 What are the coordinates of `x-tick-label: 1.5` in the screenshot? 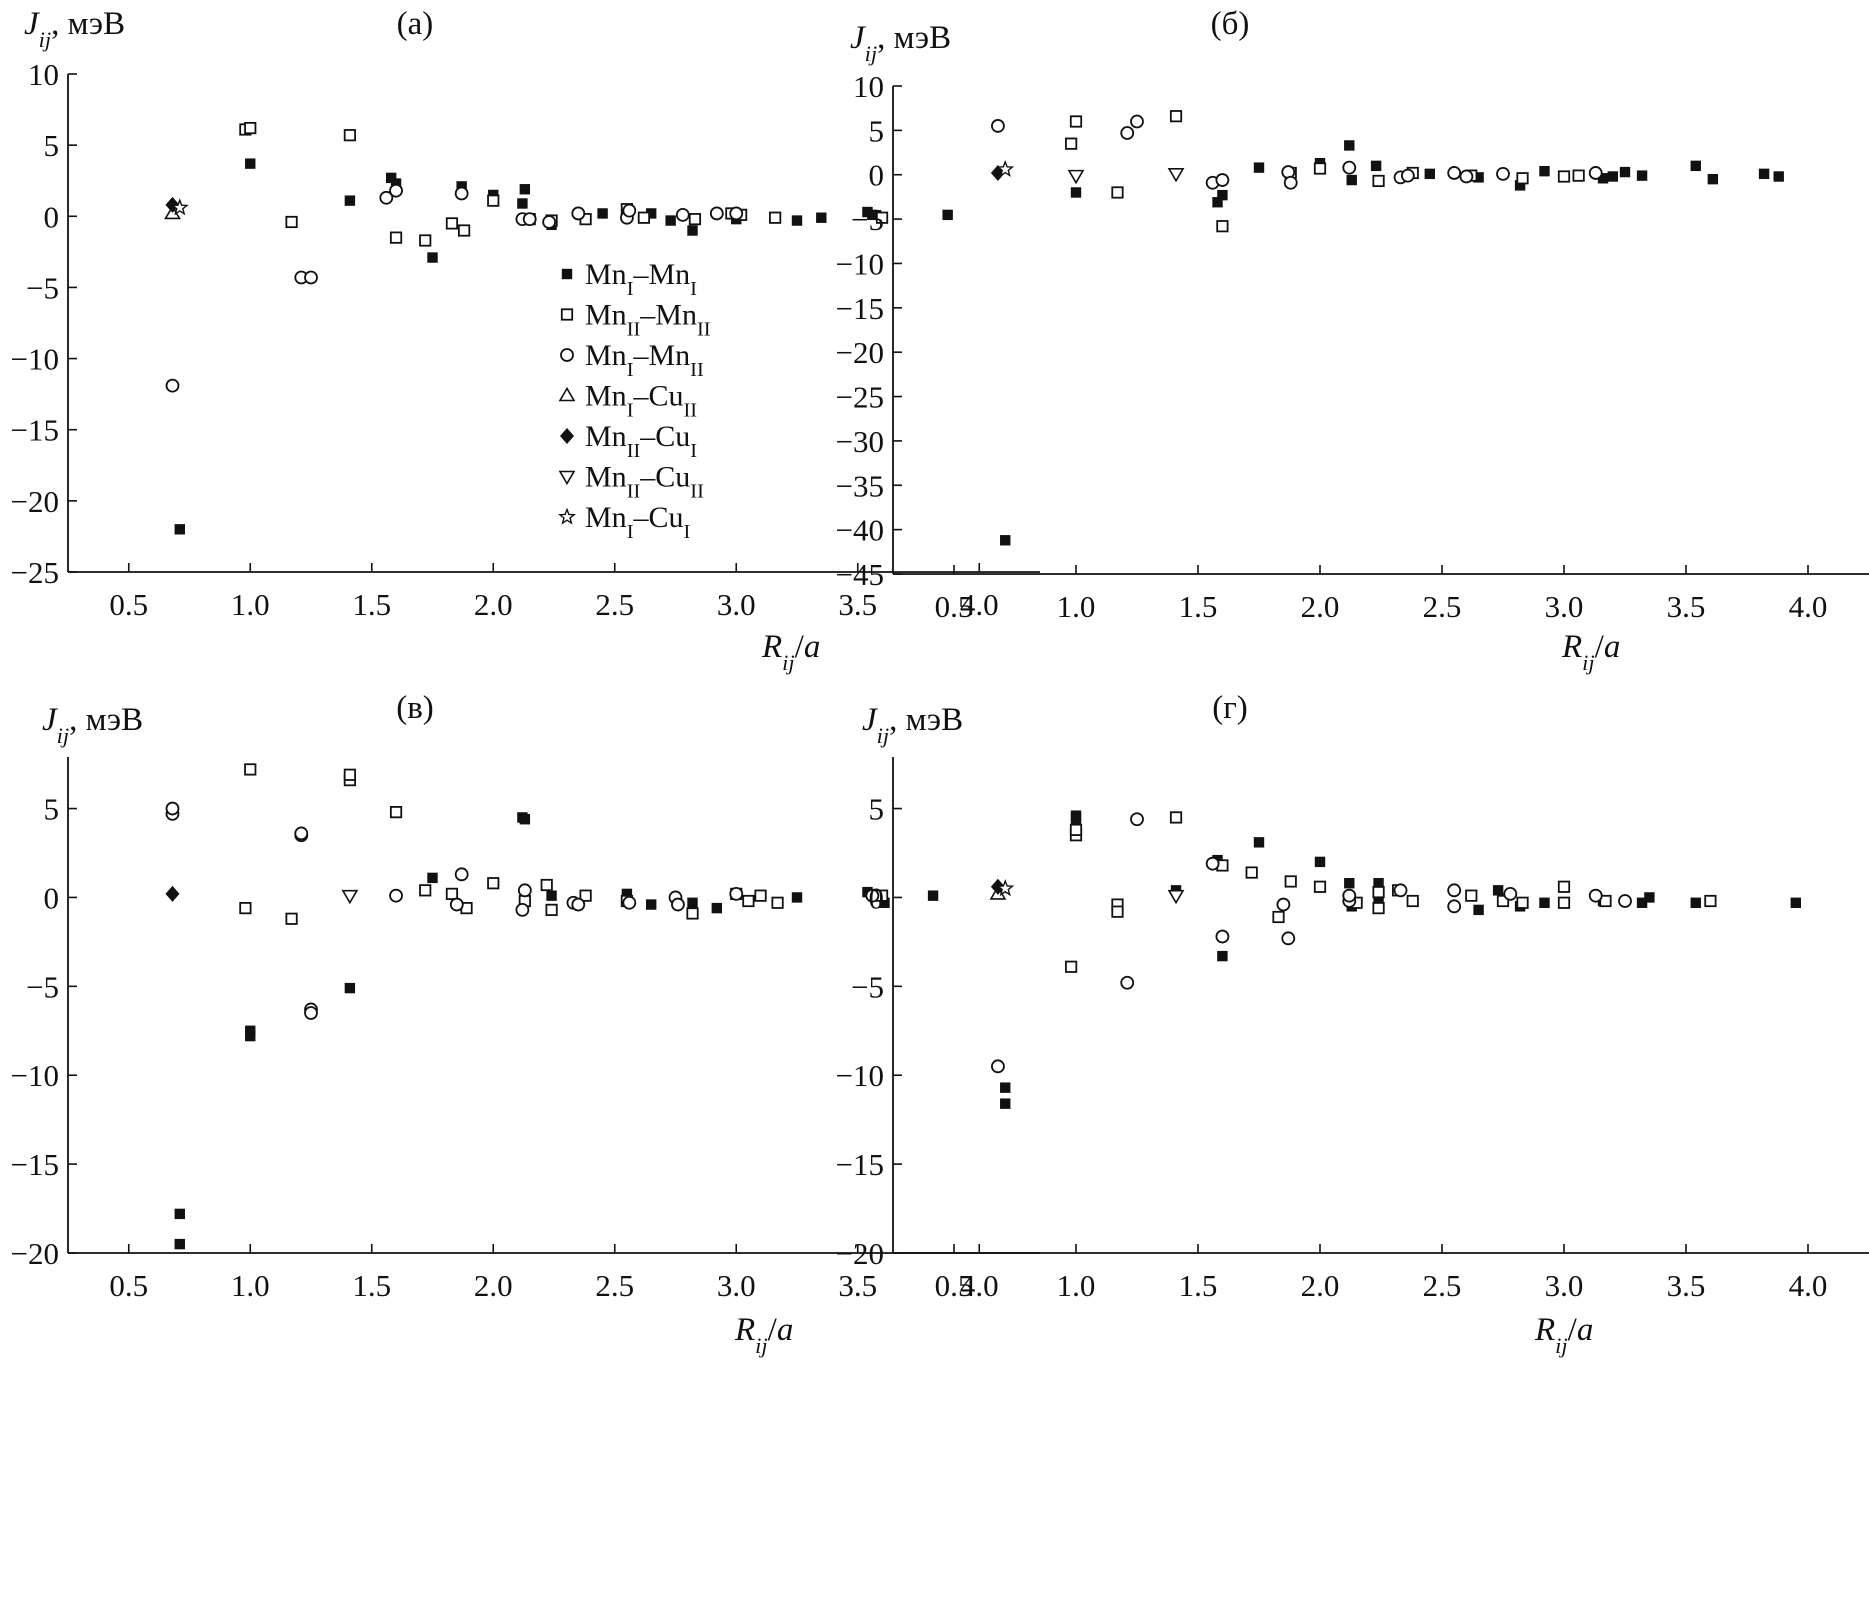 It's located at (371, 604).